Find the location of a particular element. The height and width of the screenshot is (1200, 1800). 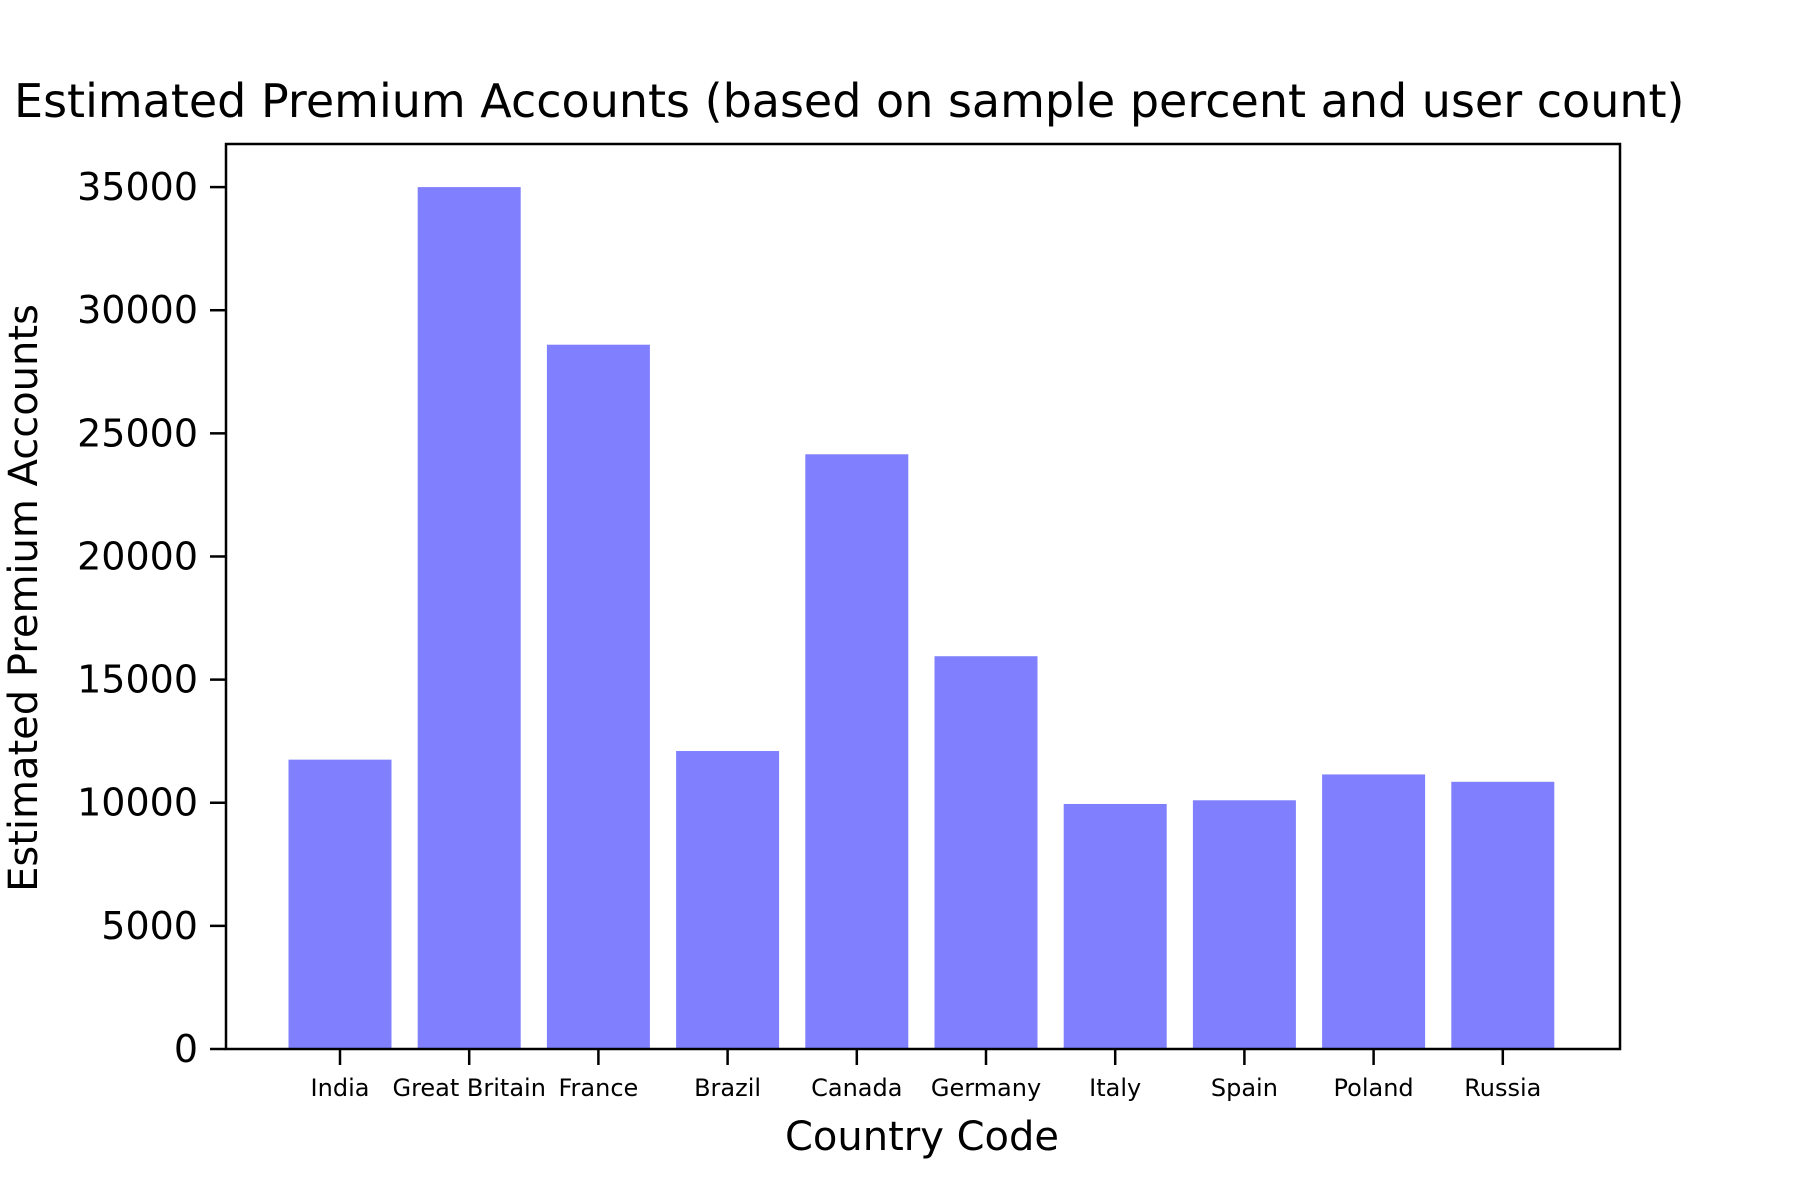

bar-russia is located at coordinates (1503, 915).